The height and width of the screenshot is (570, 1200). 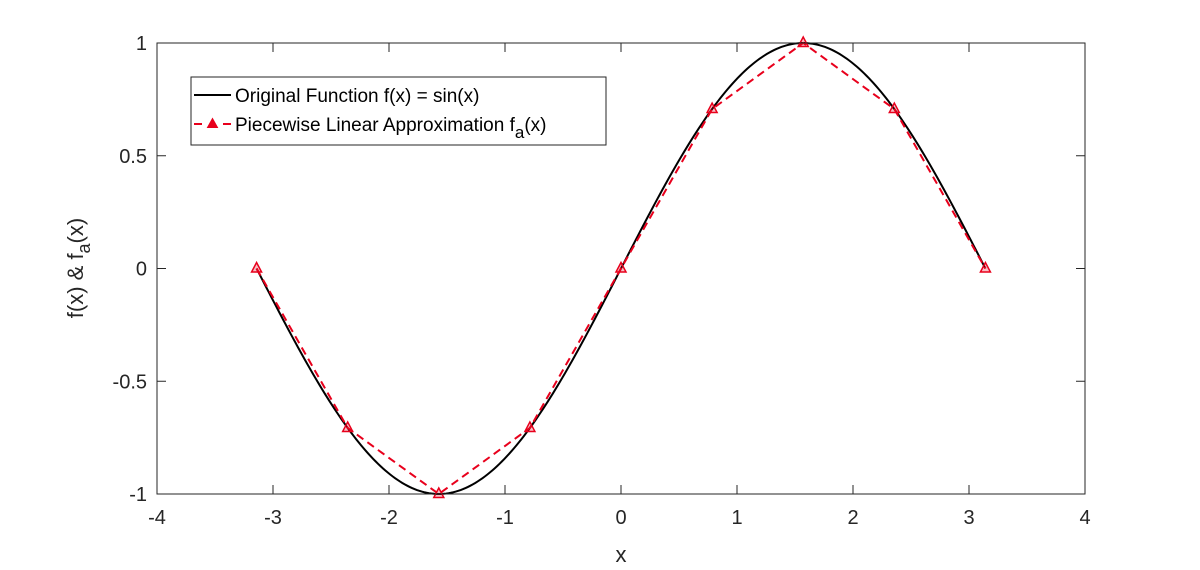 I want to click on y-axis-label-subscript: a, so click(x=84, y=247).